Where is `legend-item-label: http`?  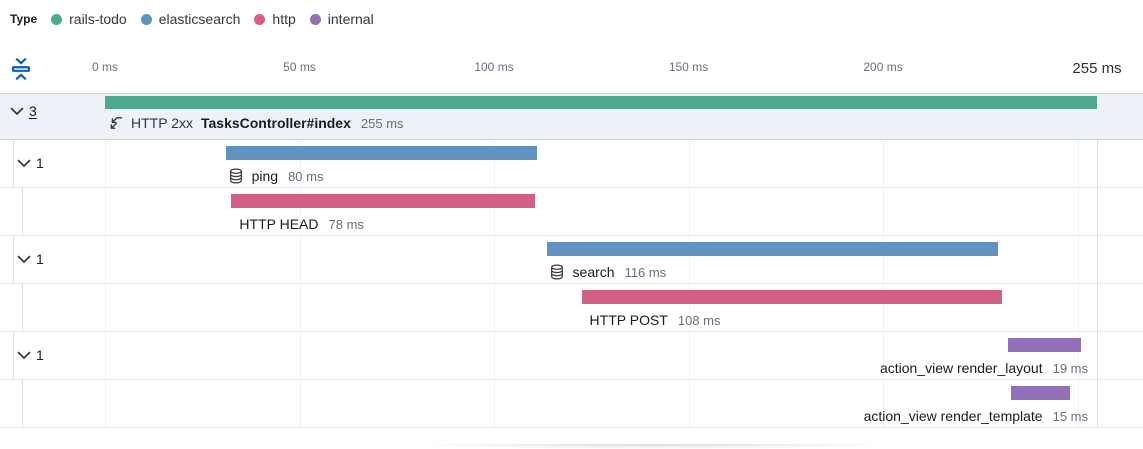 legend-item-label: http is located at coordinates (284, 19).